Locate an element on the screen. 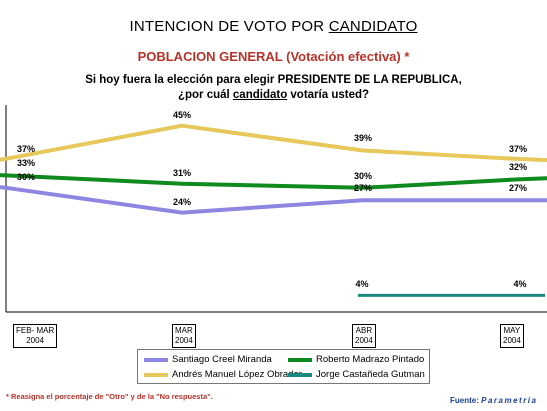 The width and height of the screenshot is (547, 411). x-tick-label-2: ABR 2004 is located at coordinates (364, 336).